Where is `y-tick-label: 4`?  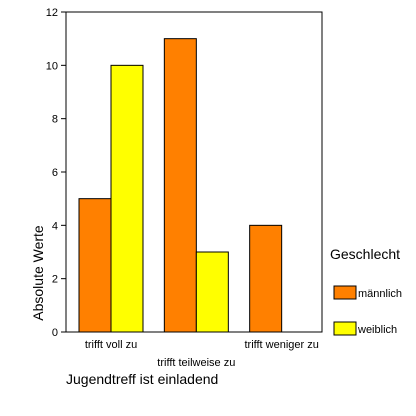
y-tick-label: 4 is located at coordinates (55, 226).